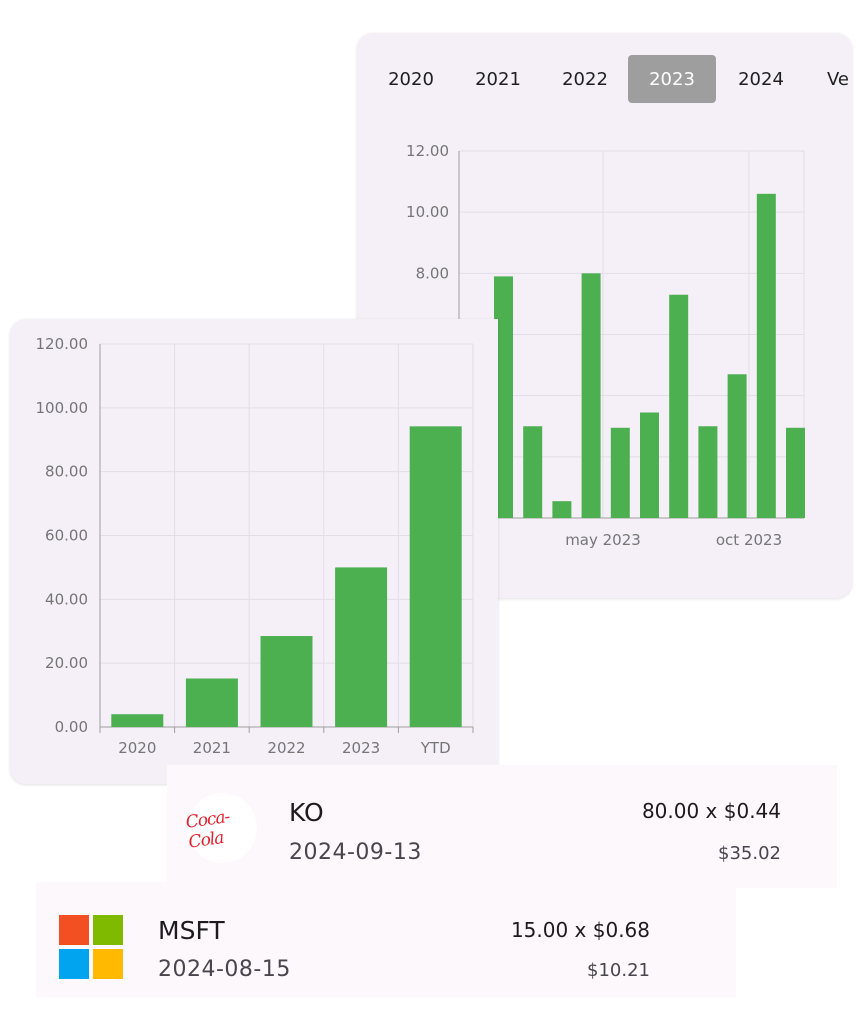  What do you see at coordinates (306, 812) in the screenshot?
I see `ticker: KO` at bounding box center [306, 812].